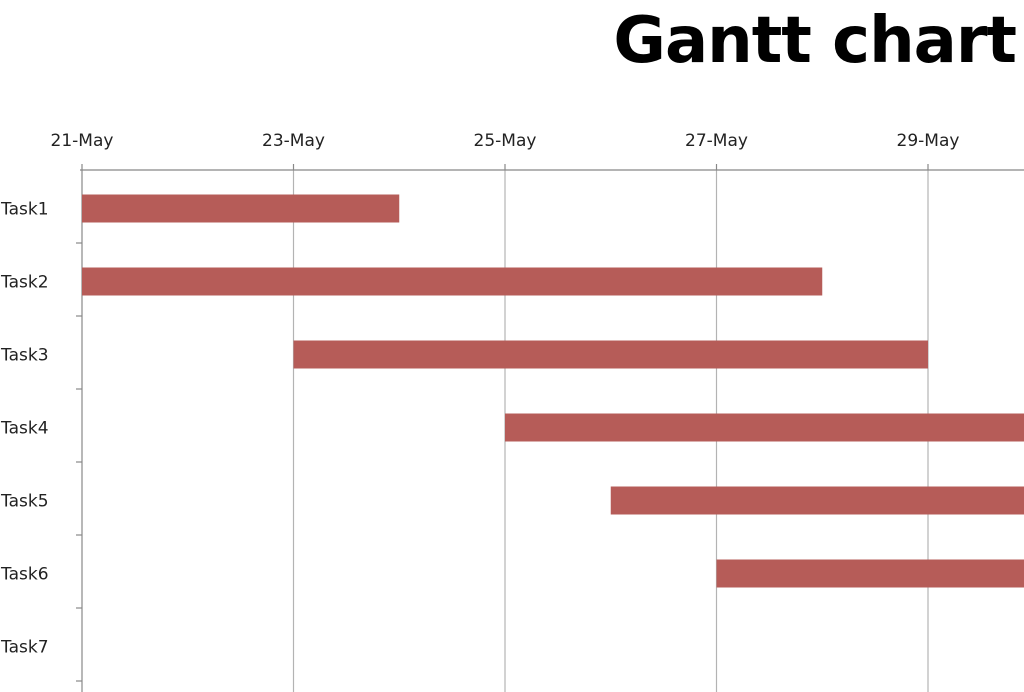 This screenshot has width=1024, height=692. Describe the element at coordinates (24, 502) in the screenshot. I see `task-label: Task5` at that location.